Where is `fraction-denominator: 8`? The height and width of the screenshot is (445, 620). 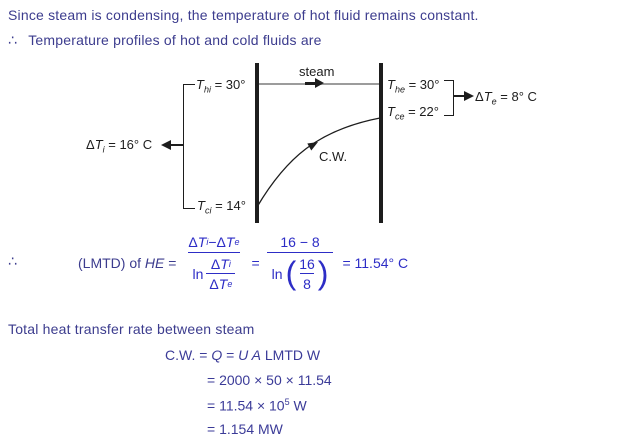
fraction-denominator: 8 is located at coordinates (307, 282).